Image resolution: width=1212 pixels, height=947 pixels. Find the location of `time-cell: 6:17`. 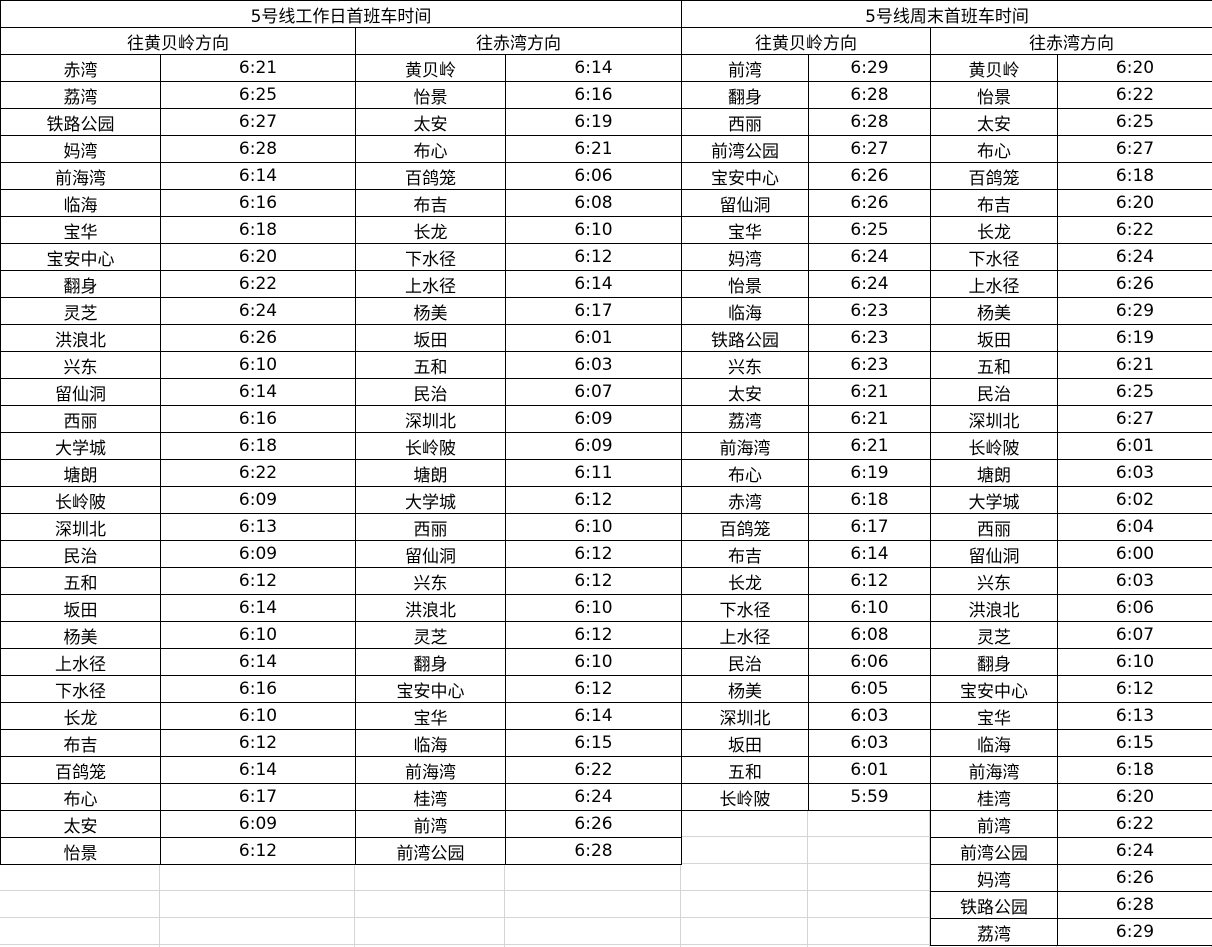

time-cell: 6:17 is located at coordinates (593, 311).